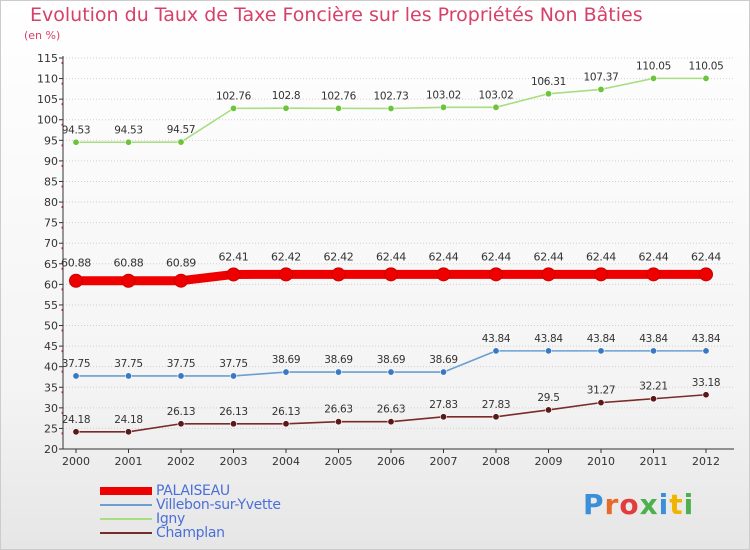 This screenshot has height=550, width=750. I want to click on y-tick-label: 75, so click(51, 223).